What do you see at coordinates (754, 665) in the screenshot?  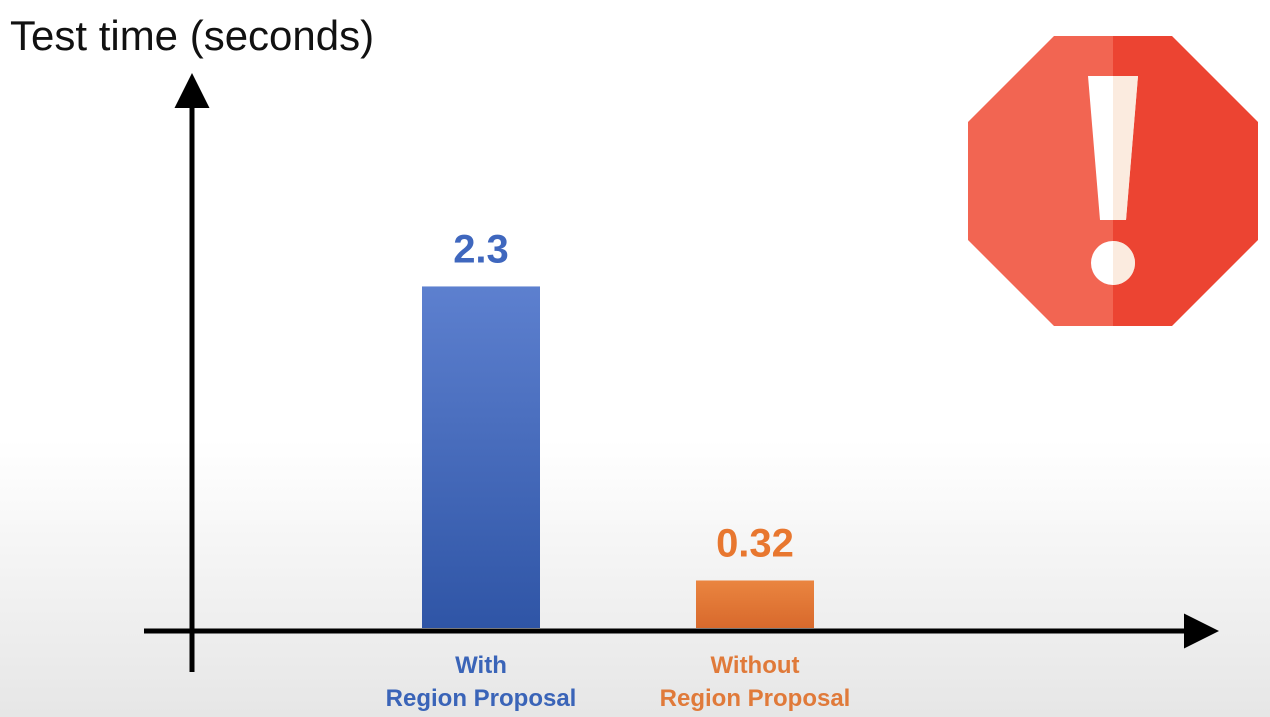 I see `category-label-1-line-0: Without` at bounding box center [754, 665].